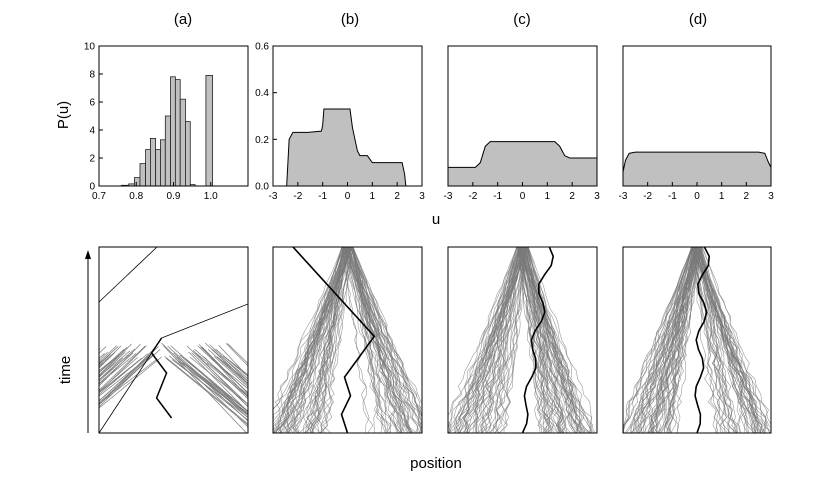  Describe the element at coordinates (92, 131) in the screenshot. I see `y-tick-label: 4` at that location.